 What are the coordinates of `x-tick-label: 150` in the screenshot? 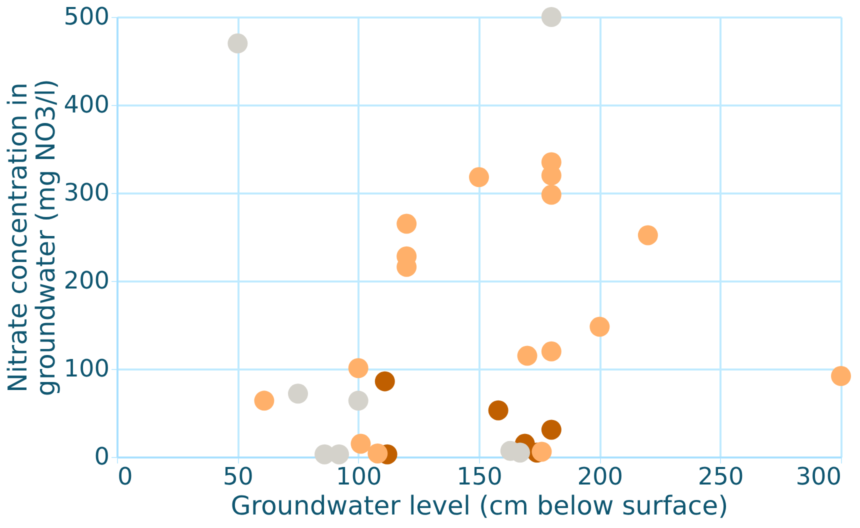 It's located at (479, 476).